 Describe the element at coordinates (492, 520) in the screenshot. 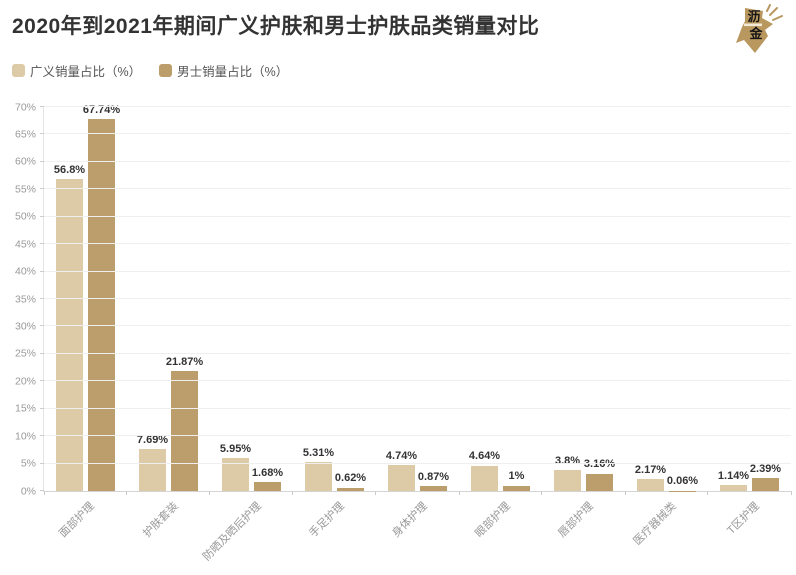

I see `x-axis-label: 眼部护理` at that location.